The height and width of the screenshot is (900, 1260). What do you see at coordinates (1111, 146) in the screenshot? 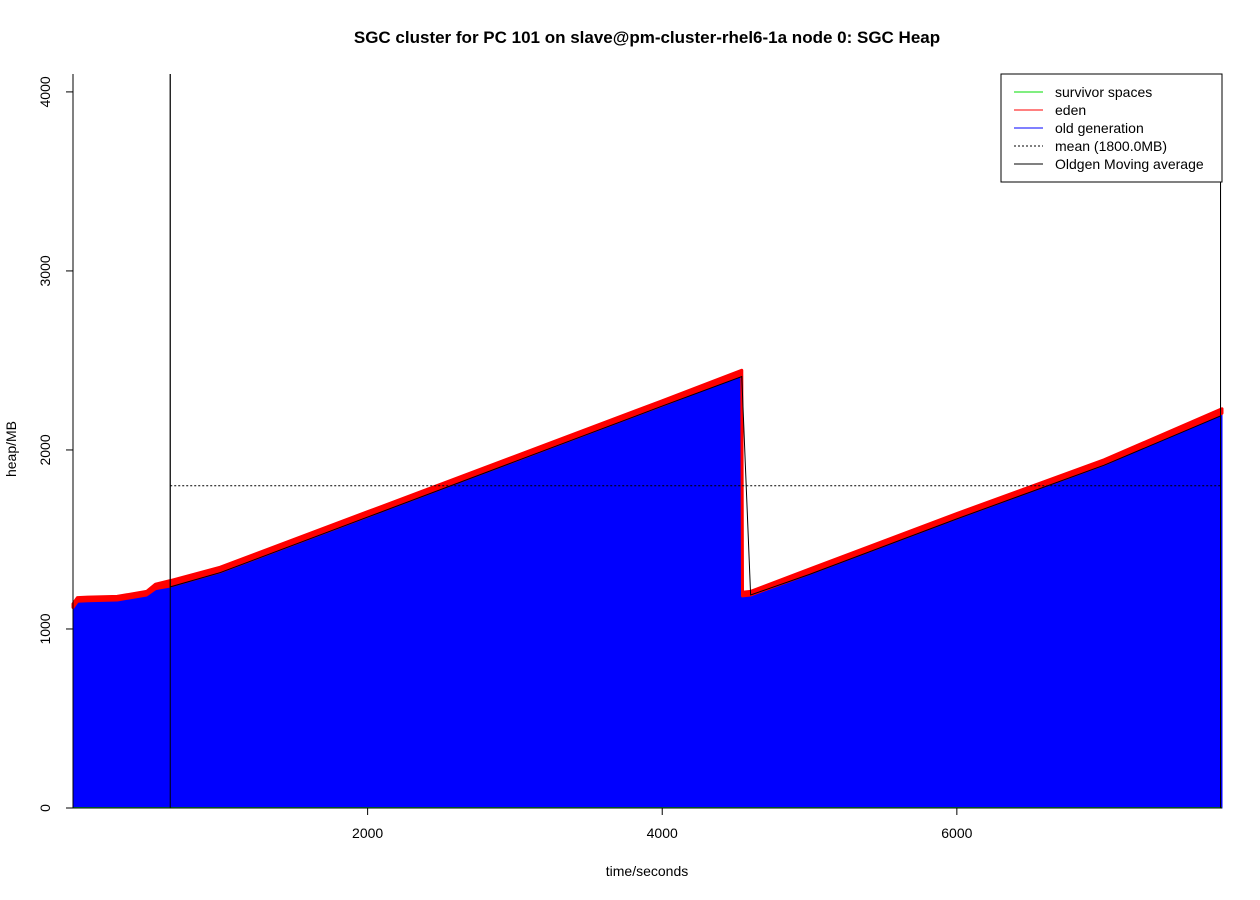
I see `legend-label-mean: mean (1800.0MB)` at bounding box center [1111, 146].